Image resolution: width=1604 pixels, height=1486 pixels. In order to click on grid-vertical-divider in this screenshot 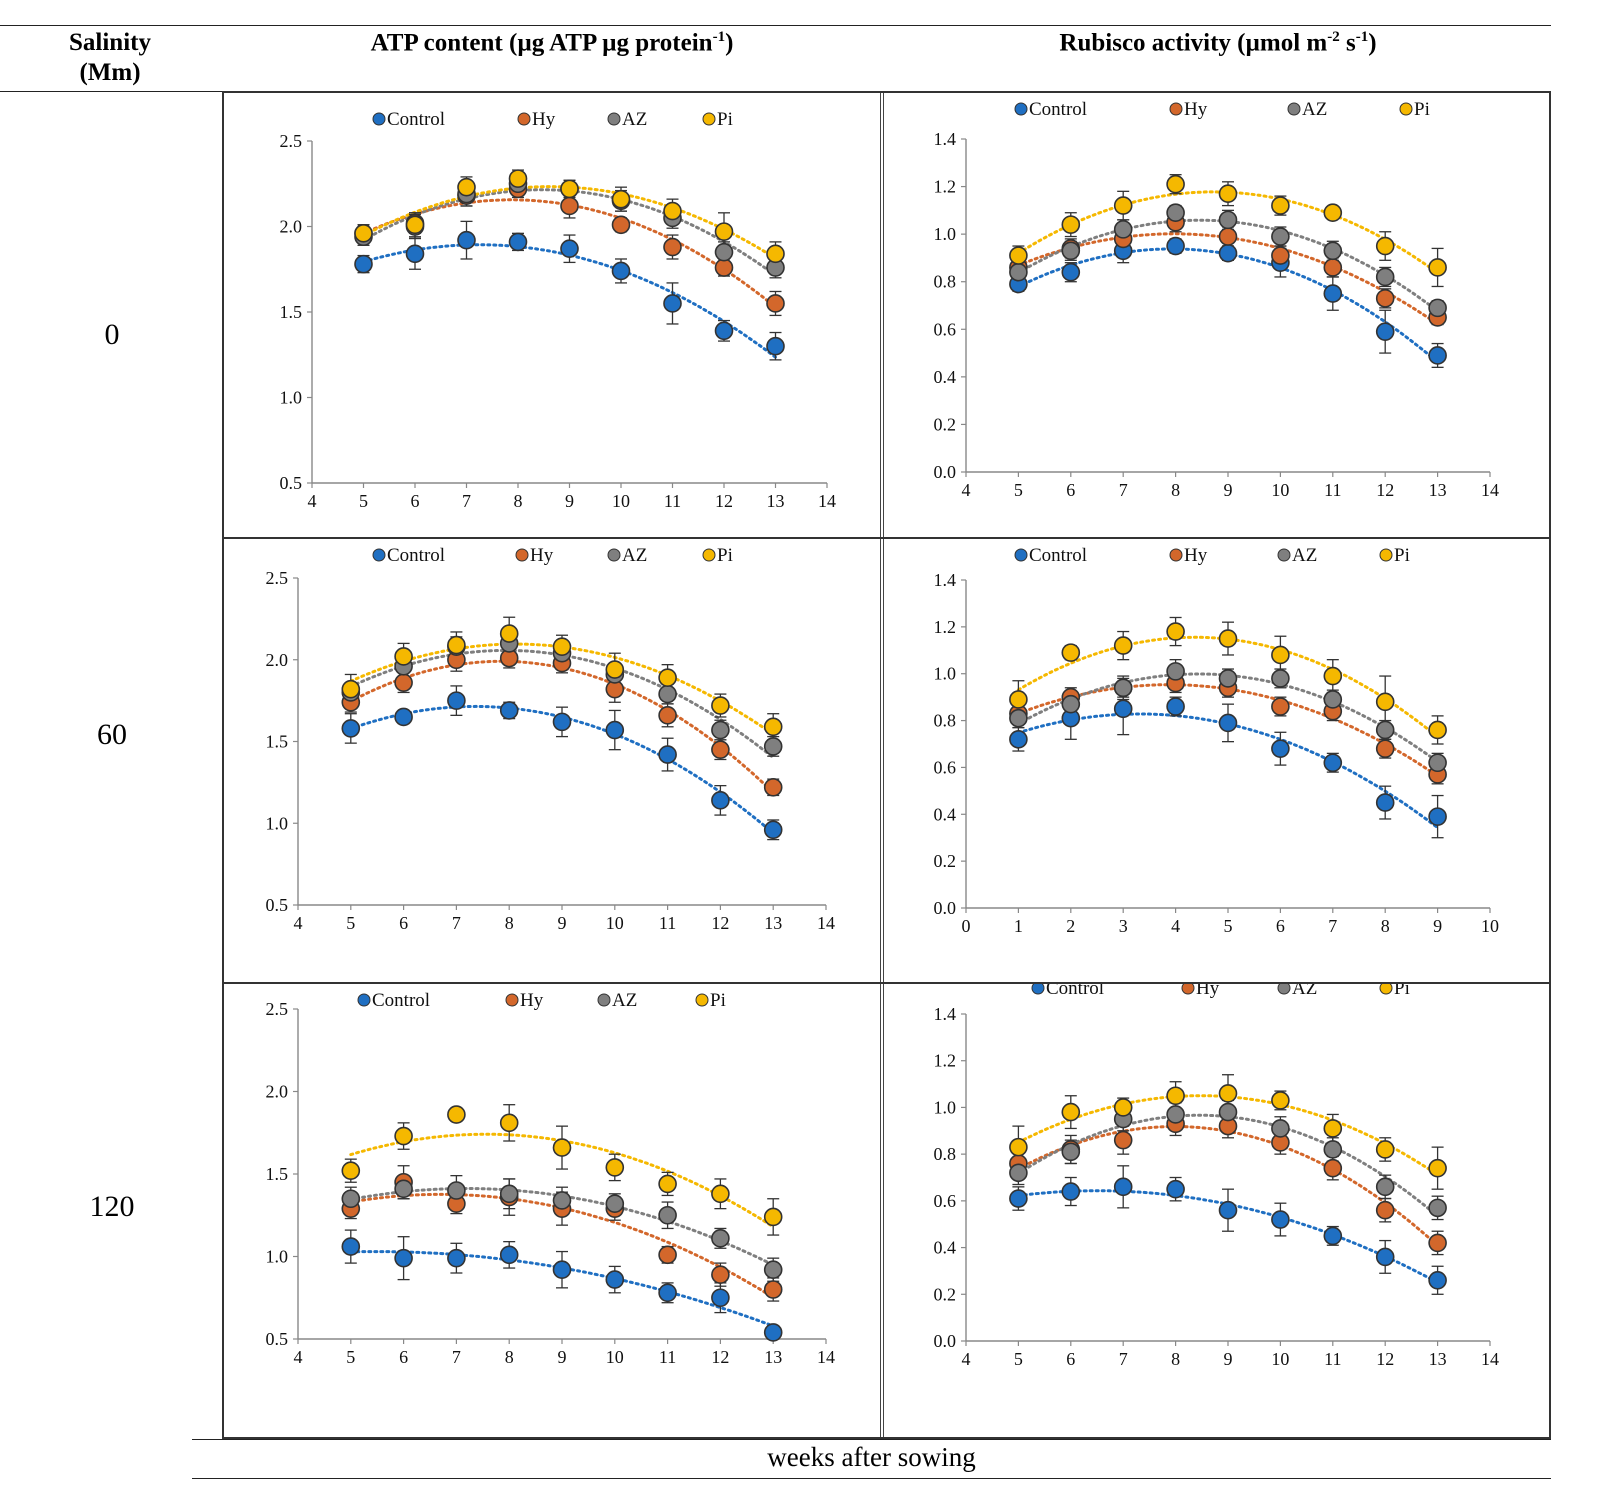, I will do `click(882, 765)`.